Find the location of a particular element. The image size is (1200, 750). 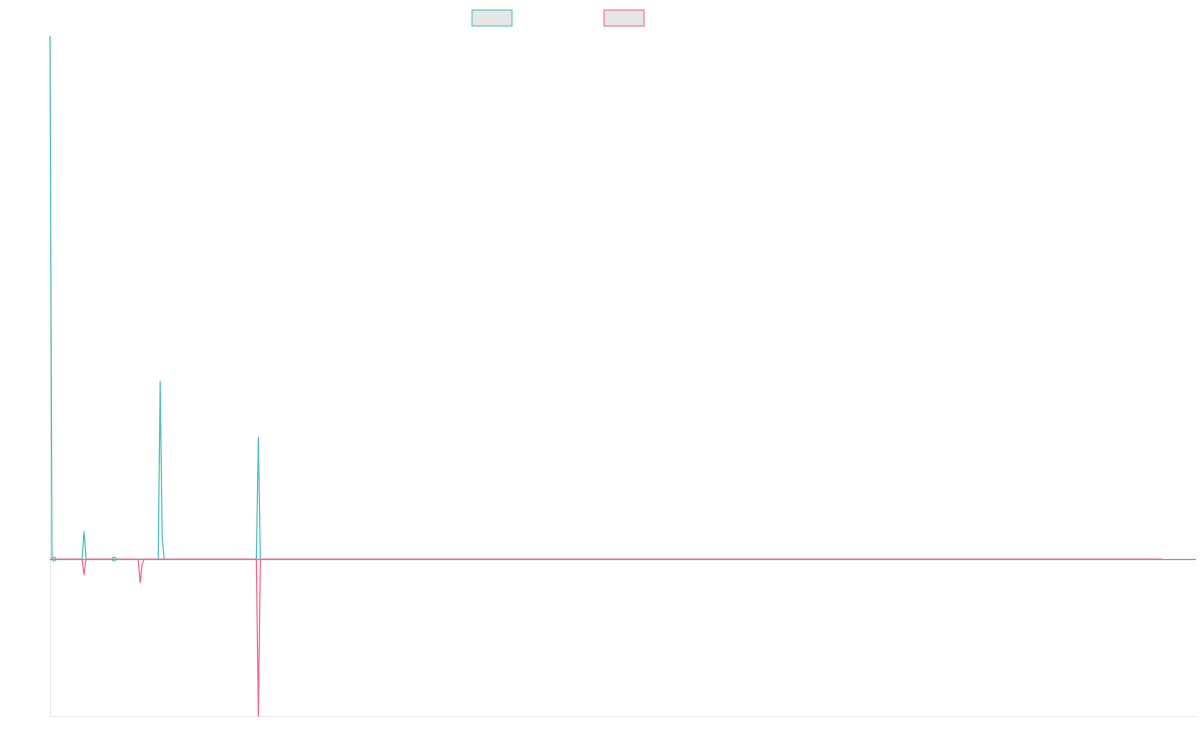

legend is located at coordinates (558, 18).